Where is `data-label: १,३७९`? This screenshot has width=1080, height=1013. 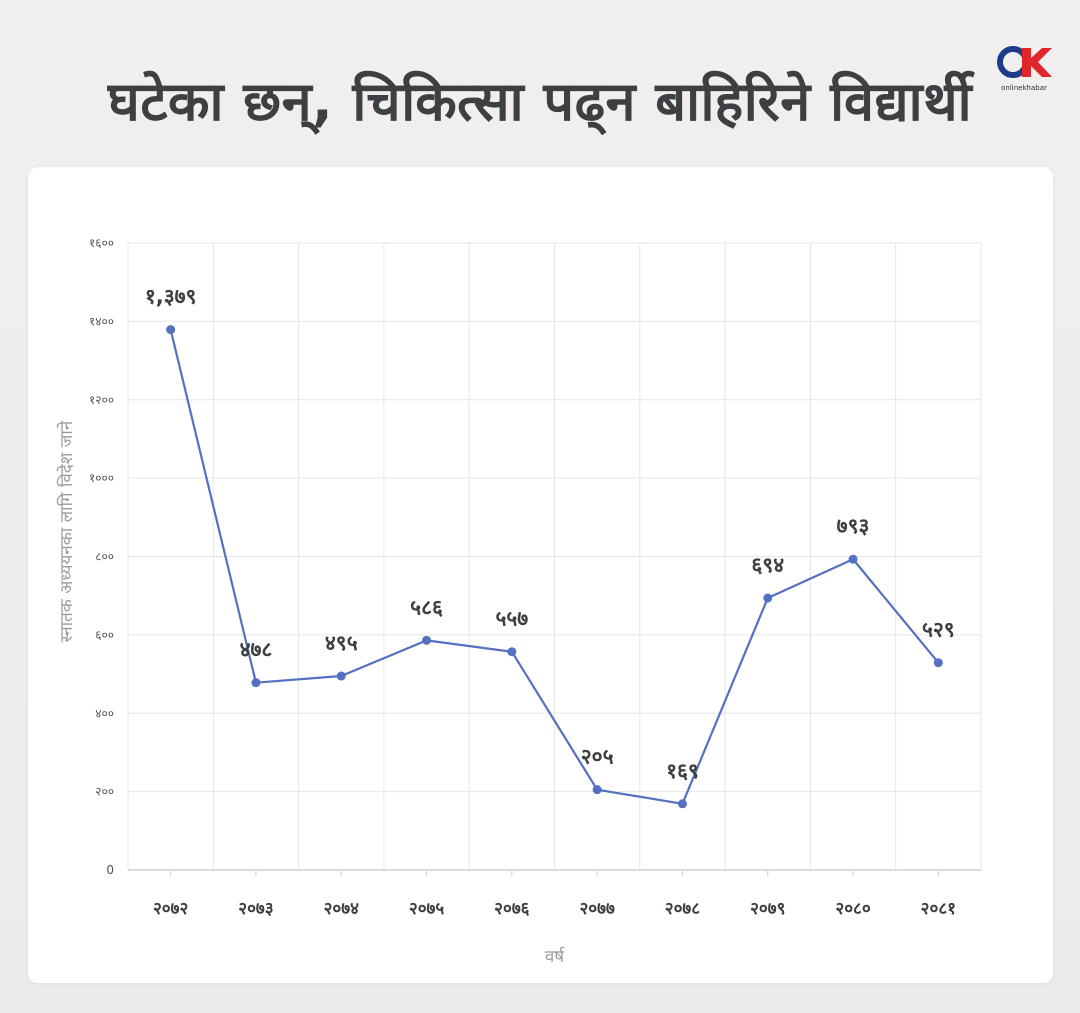 data-label: १,३७९ is located at coordinates (171, 297).